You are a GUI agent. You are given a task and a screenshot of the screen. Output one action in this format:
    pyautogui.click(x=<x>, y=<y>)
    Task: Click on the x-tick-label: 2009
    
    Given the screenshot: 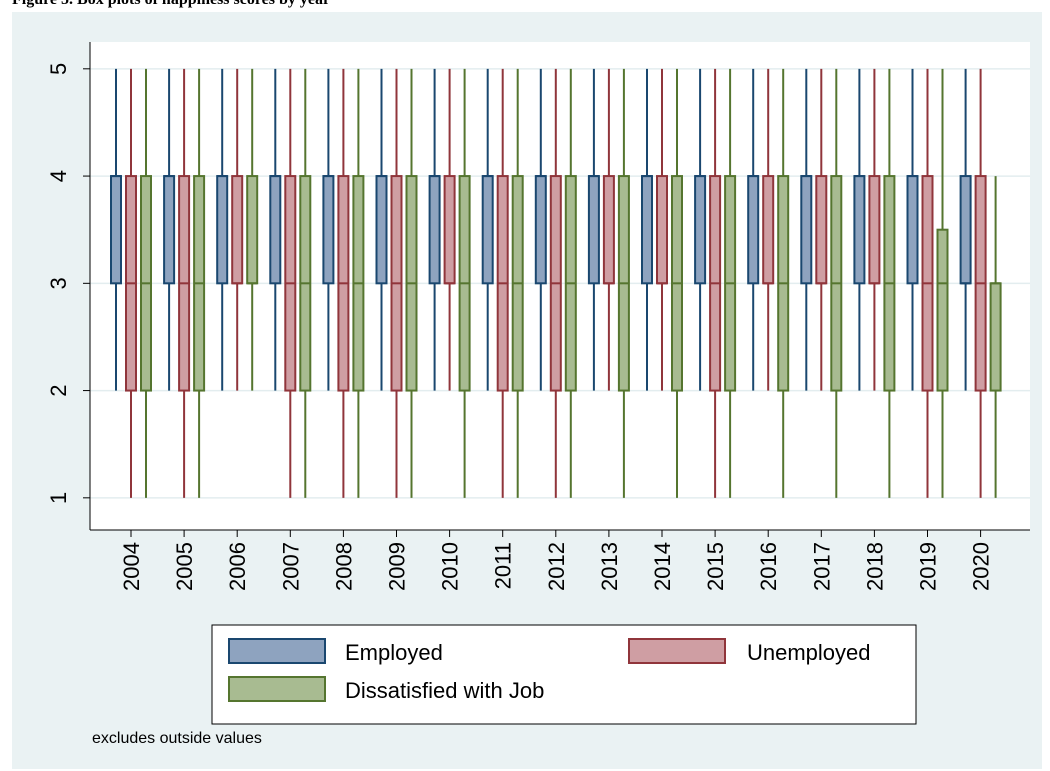 What is the action you would take?
    pyautogui.click(x=397, y=566)
    